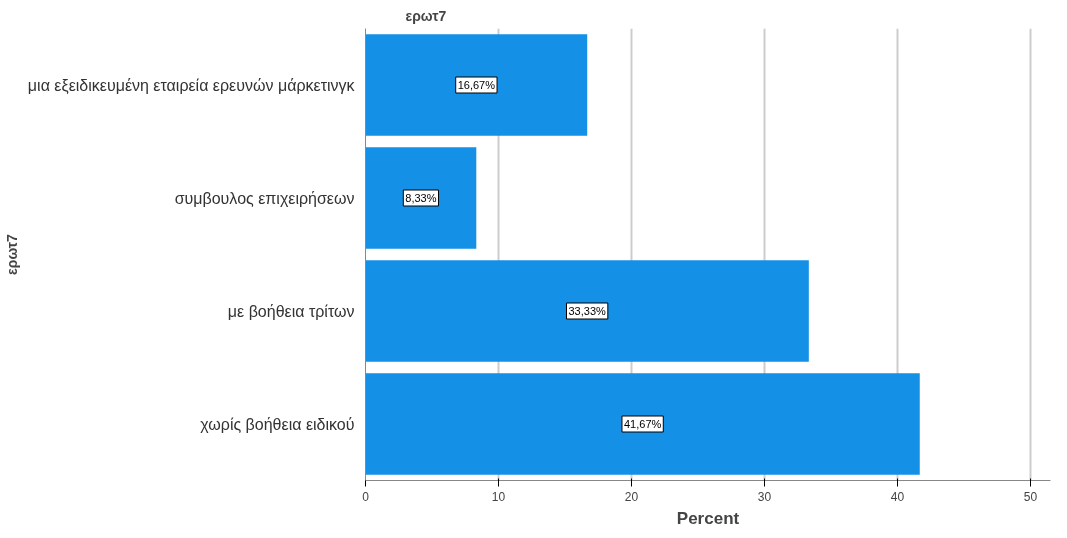  What do you see at coordinates (11, 254) in the screenshot?
I see `y-axis-title: ερωτ7` at bounding box center [11, 254].